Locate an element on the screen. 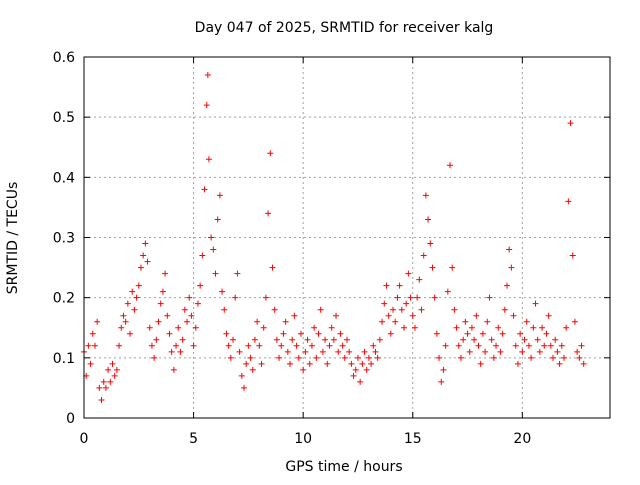 This screenshot has width=640, height=485. y-tick-label: 0.3 is located at coordinates (64, 239).